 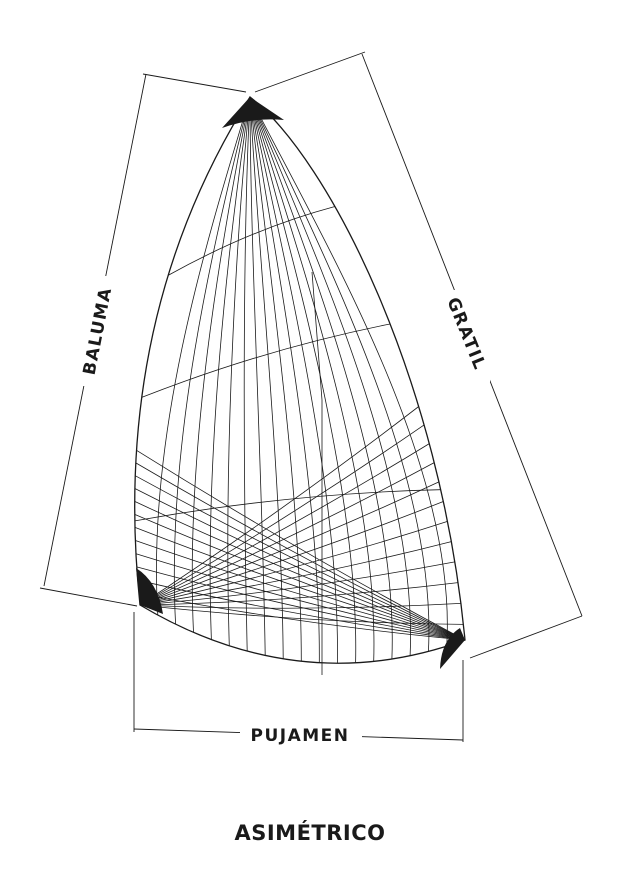 What do you see at coordinates (464, 336) in the screenshot?
I see `gratil-label-gap` at bounding box center [464, 336].